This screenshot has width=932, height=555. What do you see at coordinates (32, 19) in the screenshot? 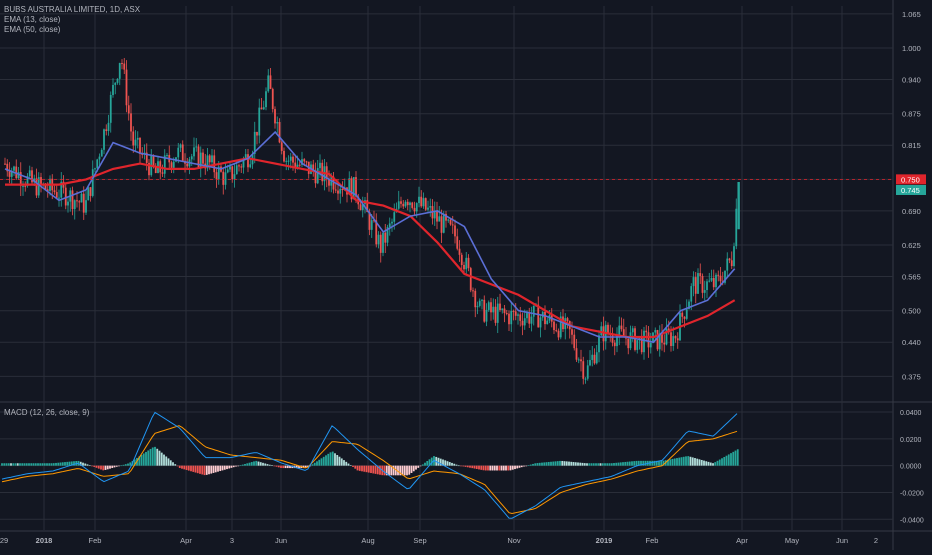
I see `ema13-legend: EMA (13, close)` at bounding box center [32, 19].